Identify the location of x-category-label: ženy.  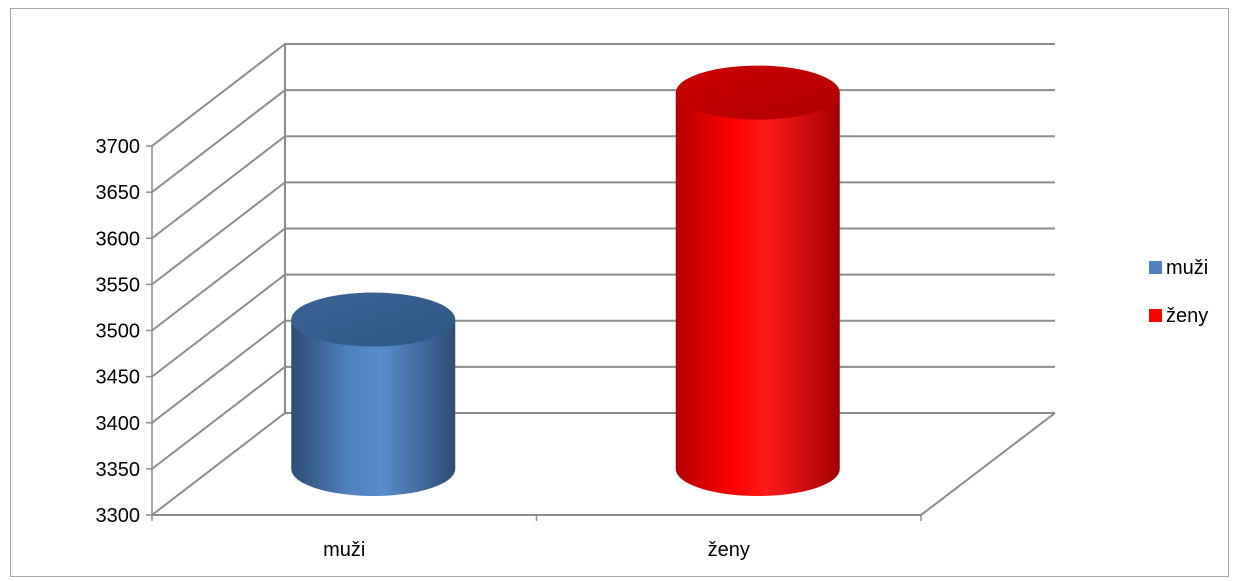
(729, 550).